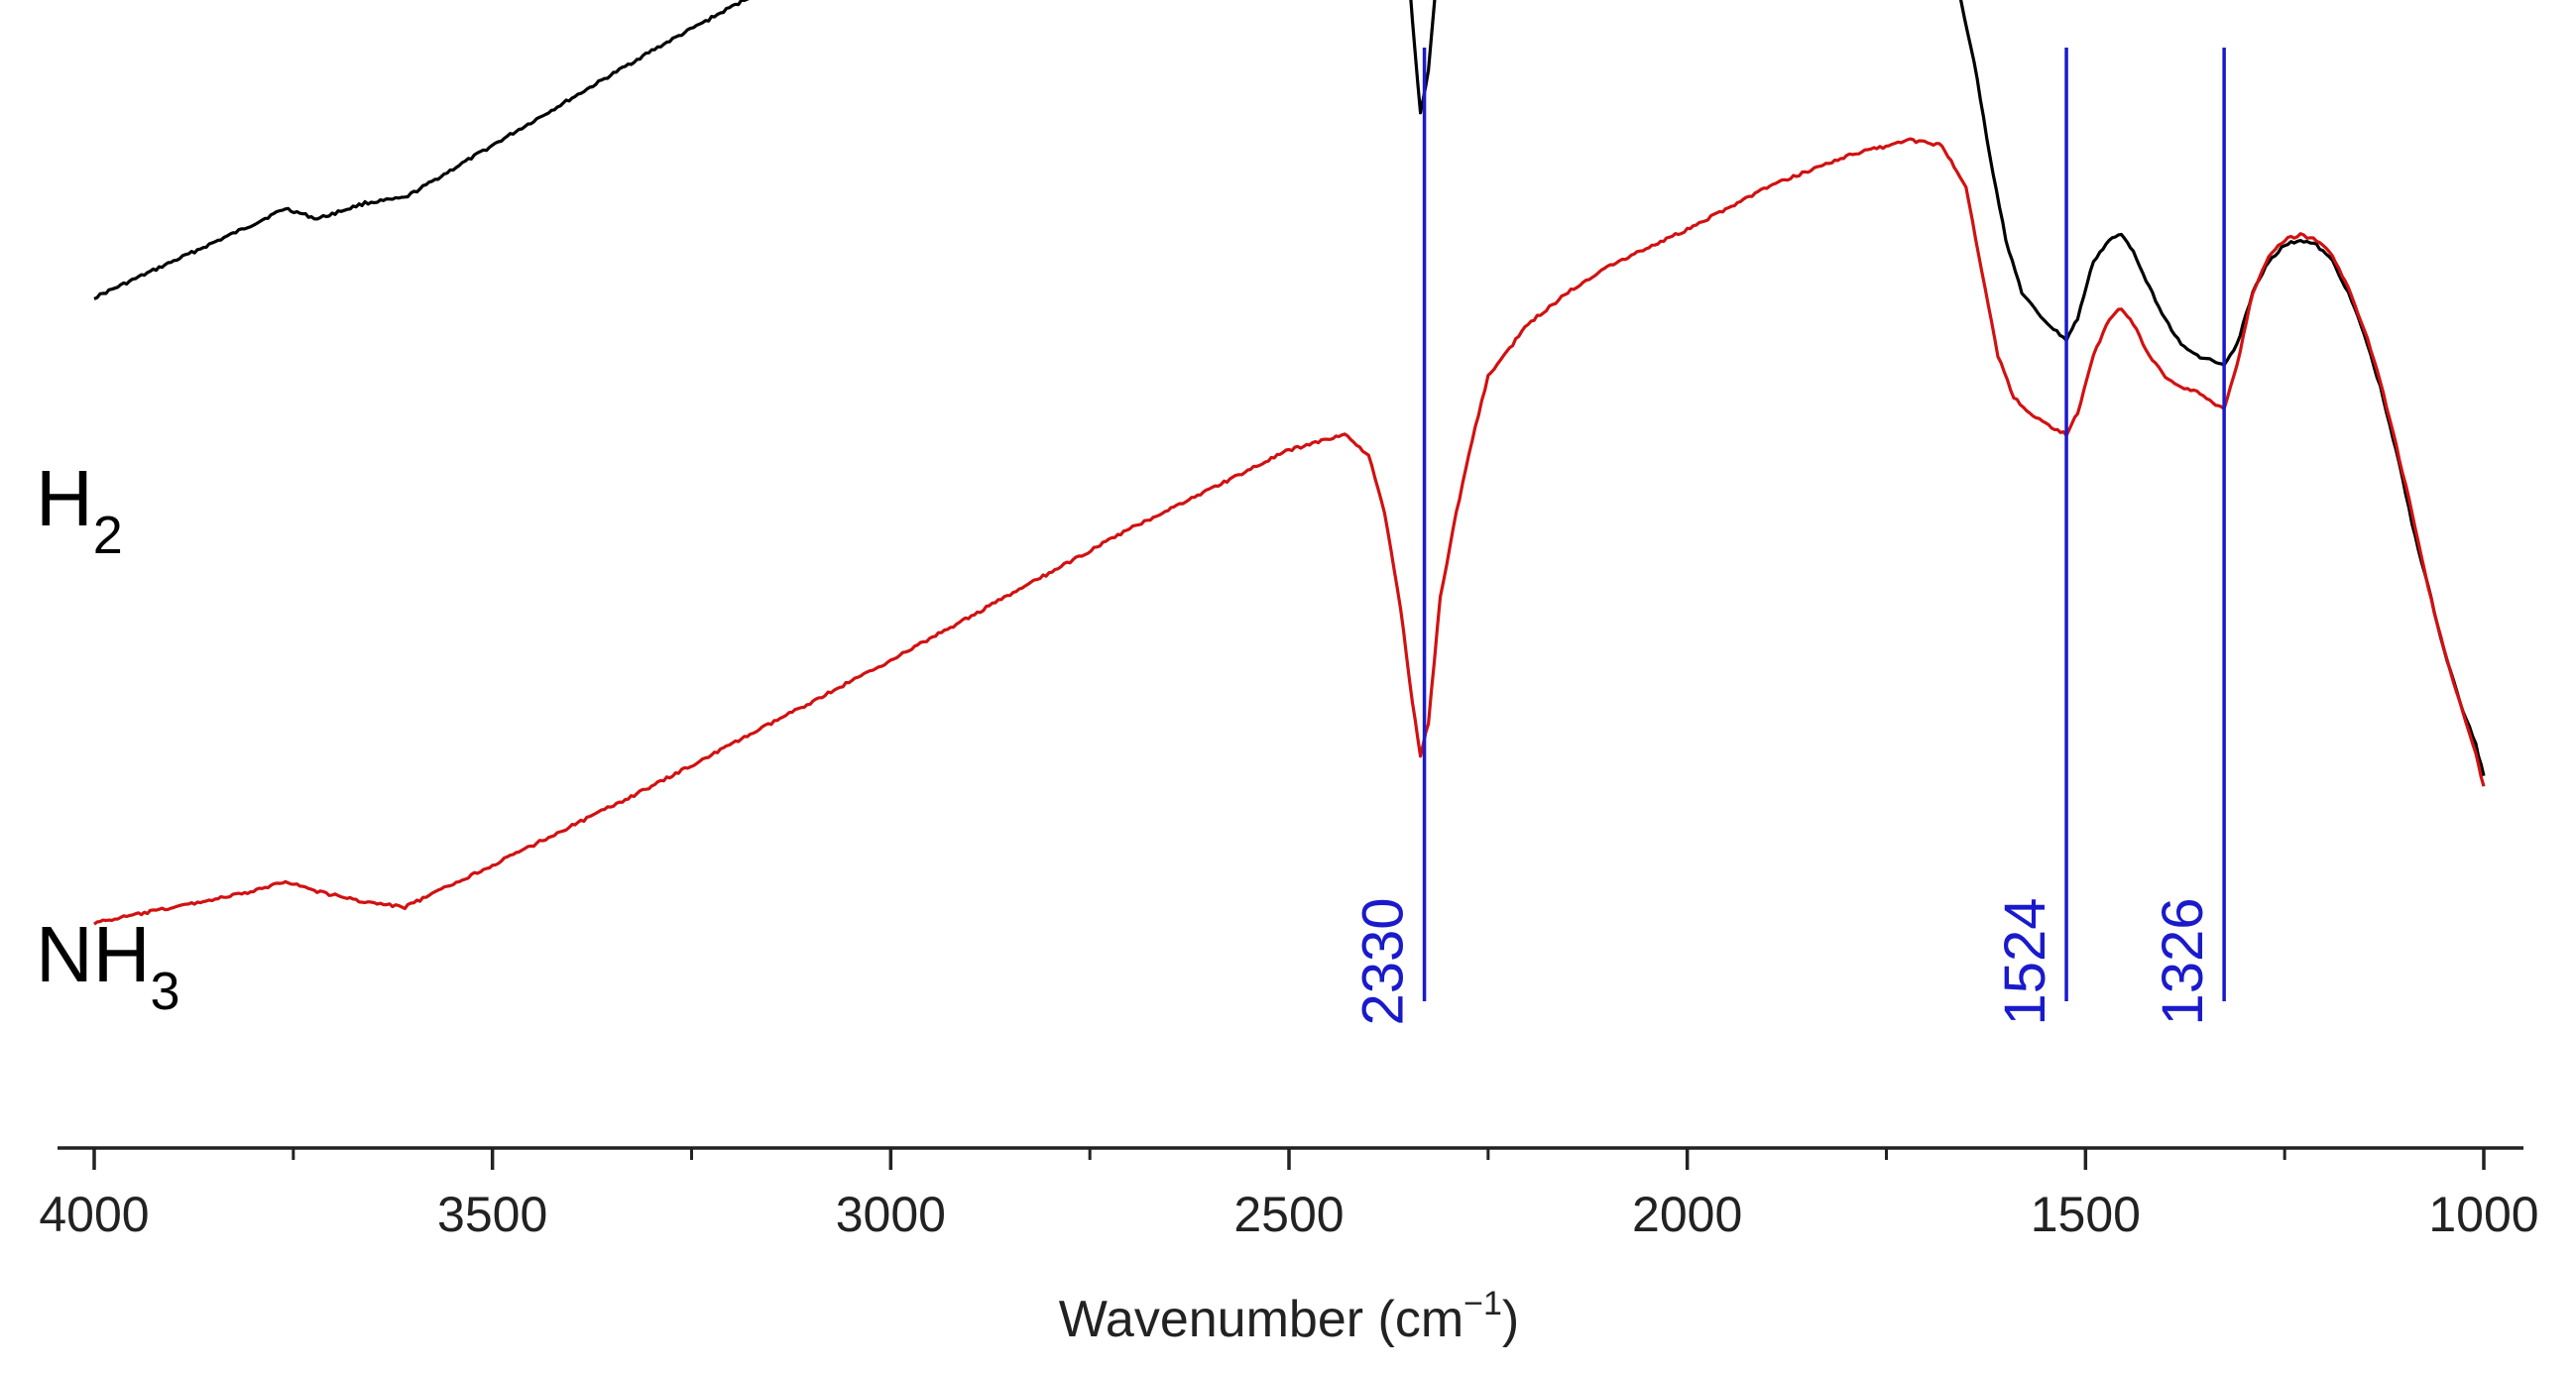 Image resolution: width=2576 pixels, height=1376 pixels. What do you see at coordinates (108, 737) in the screenshot?
I see `series-labels: H2 NH3` at bounding box center [108, 737].